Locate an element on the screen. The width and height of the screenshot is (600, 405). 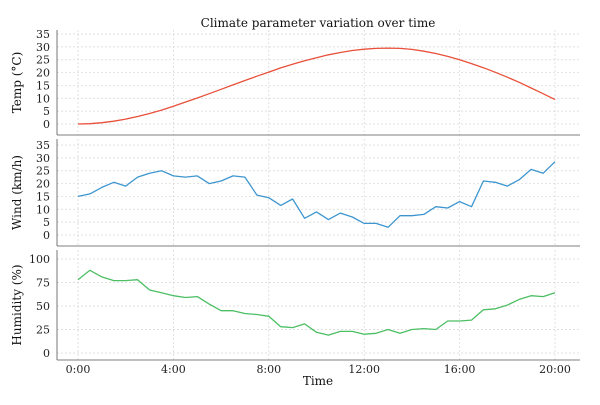
chart-title: Climate parameter variation over time is located at coordinates (318, 23).